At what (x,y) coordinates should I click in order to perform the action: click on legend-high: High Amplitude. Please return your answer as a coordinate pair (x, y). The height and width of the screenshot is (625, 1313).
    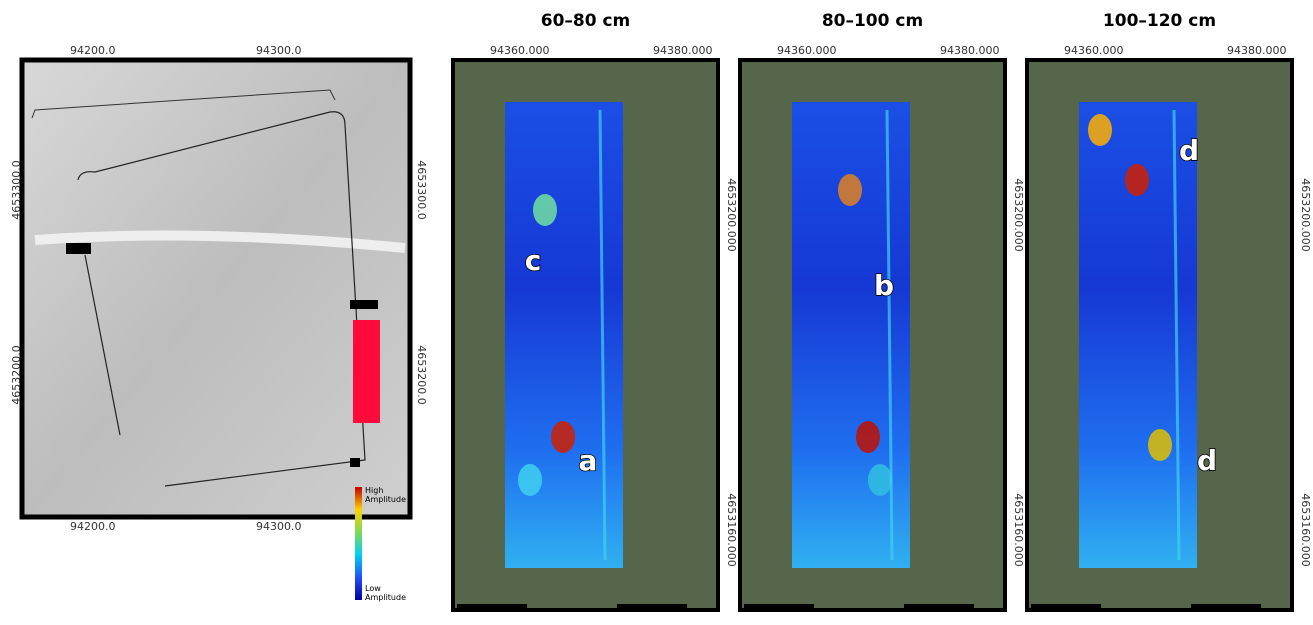
    Looking at the image, I should click on (385, 495).